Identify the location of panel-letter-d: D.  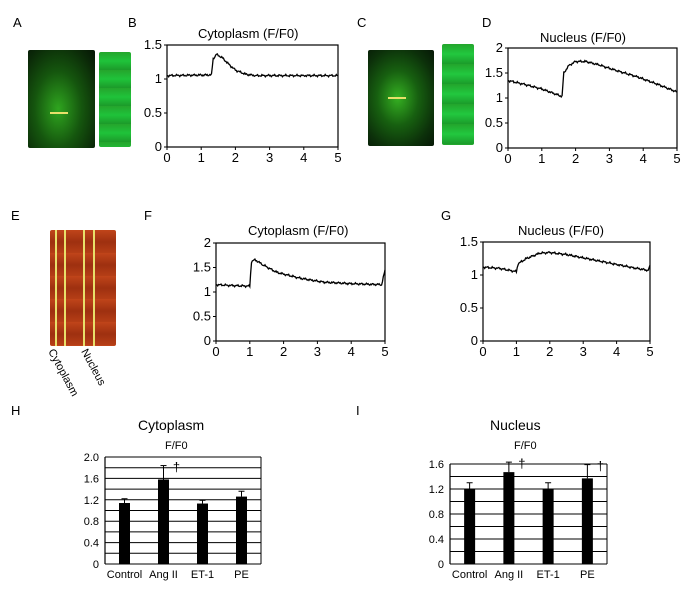
(487, 22).